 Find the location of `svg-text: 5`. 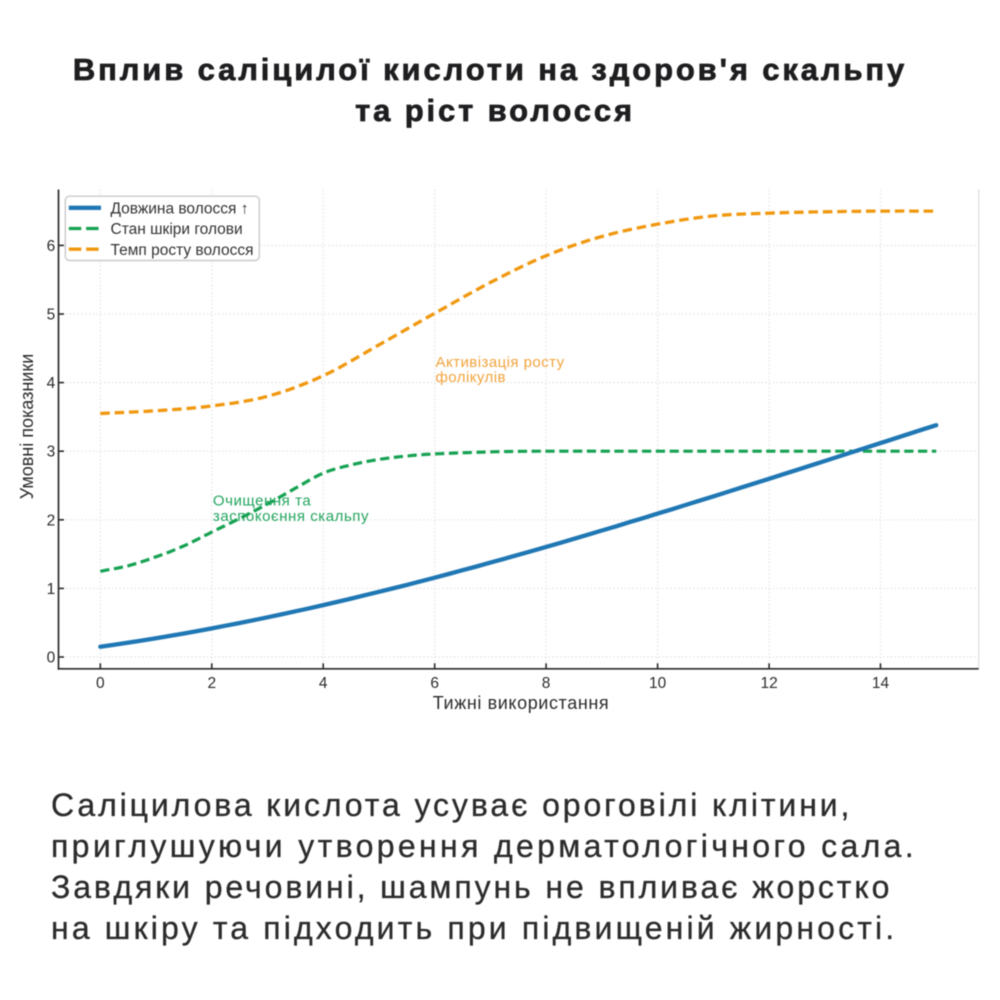

svg-text: 5 is located at coordinates (51, 315).